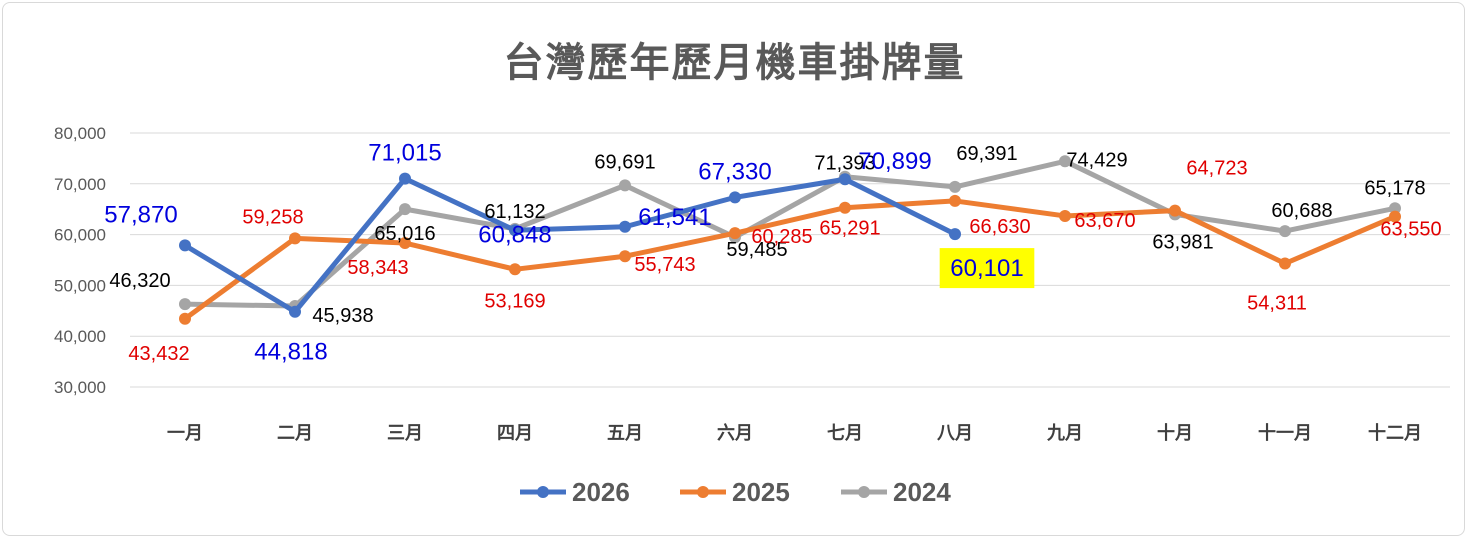 Image resolution: width=1469 pixels, height=540 pixels. Describe the element at coordinates (405, 433) in the screenshot. I see `x-tick-label: 三月` at that location.